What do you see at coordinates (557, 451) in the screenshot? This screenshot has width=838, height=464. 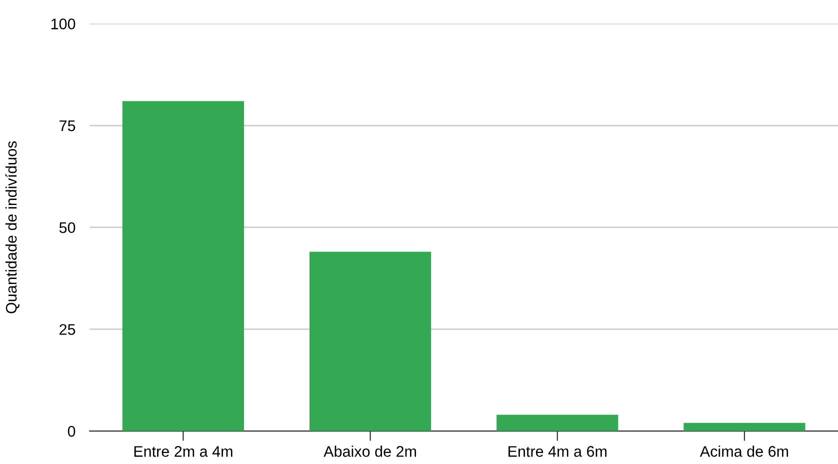 I see `x-tick-label: Entre 4m a 6m` at bounding box center [557, 451].